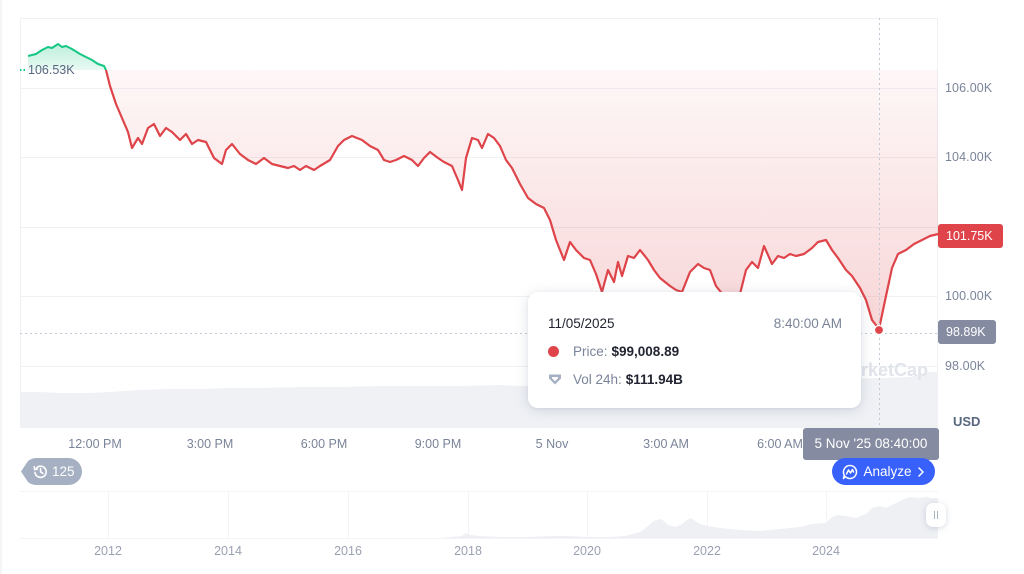 The width and height of the screenshot is (1024, 574). I want to click on tooltip-price-label: Price:, so click(590, 351).